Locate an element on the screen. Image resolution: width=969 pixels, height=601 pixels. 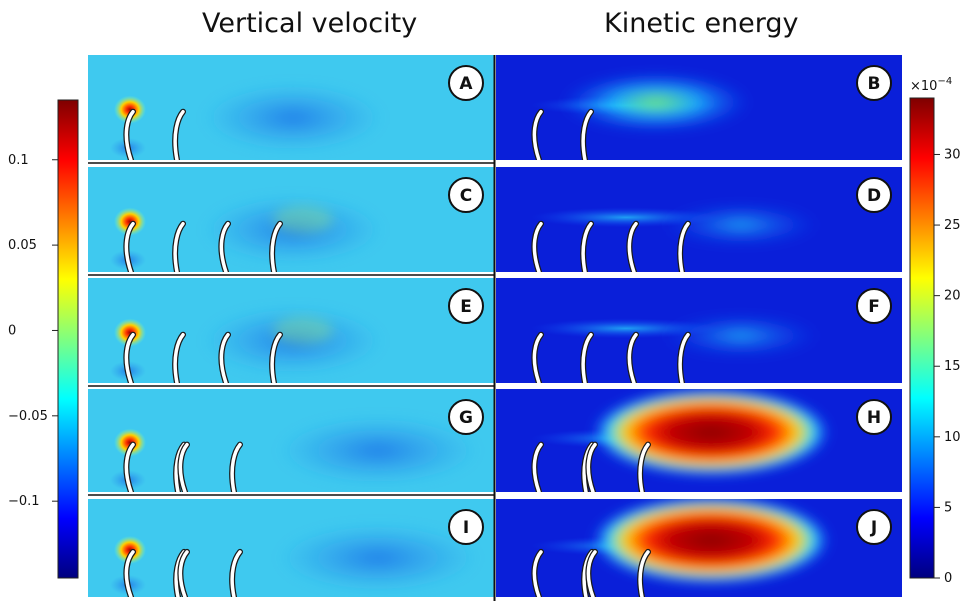
panel-label-text: J is located at coordinates (873, 528).